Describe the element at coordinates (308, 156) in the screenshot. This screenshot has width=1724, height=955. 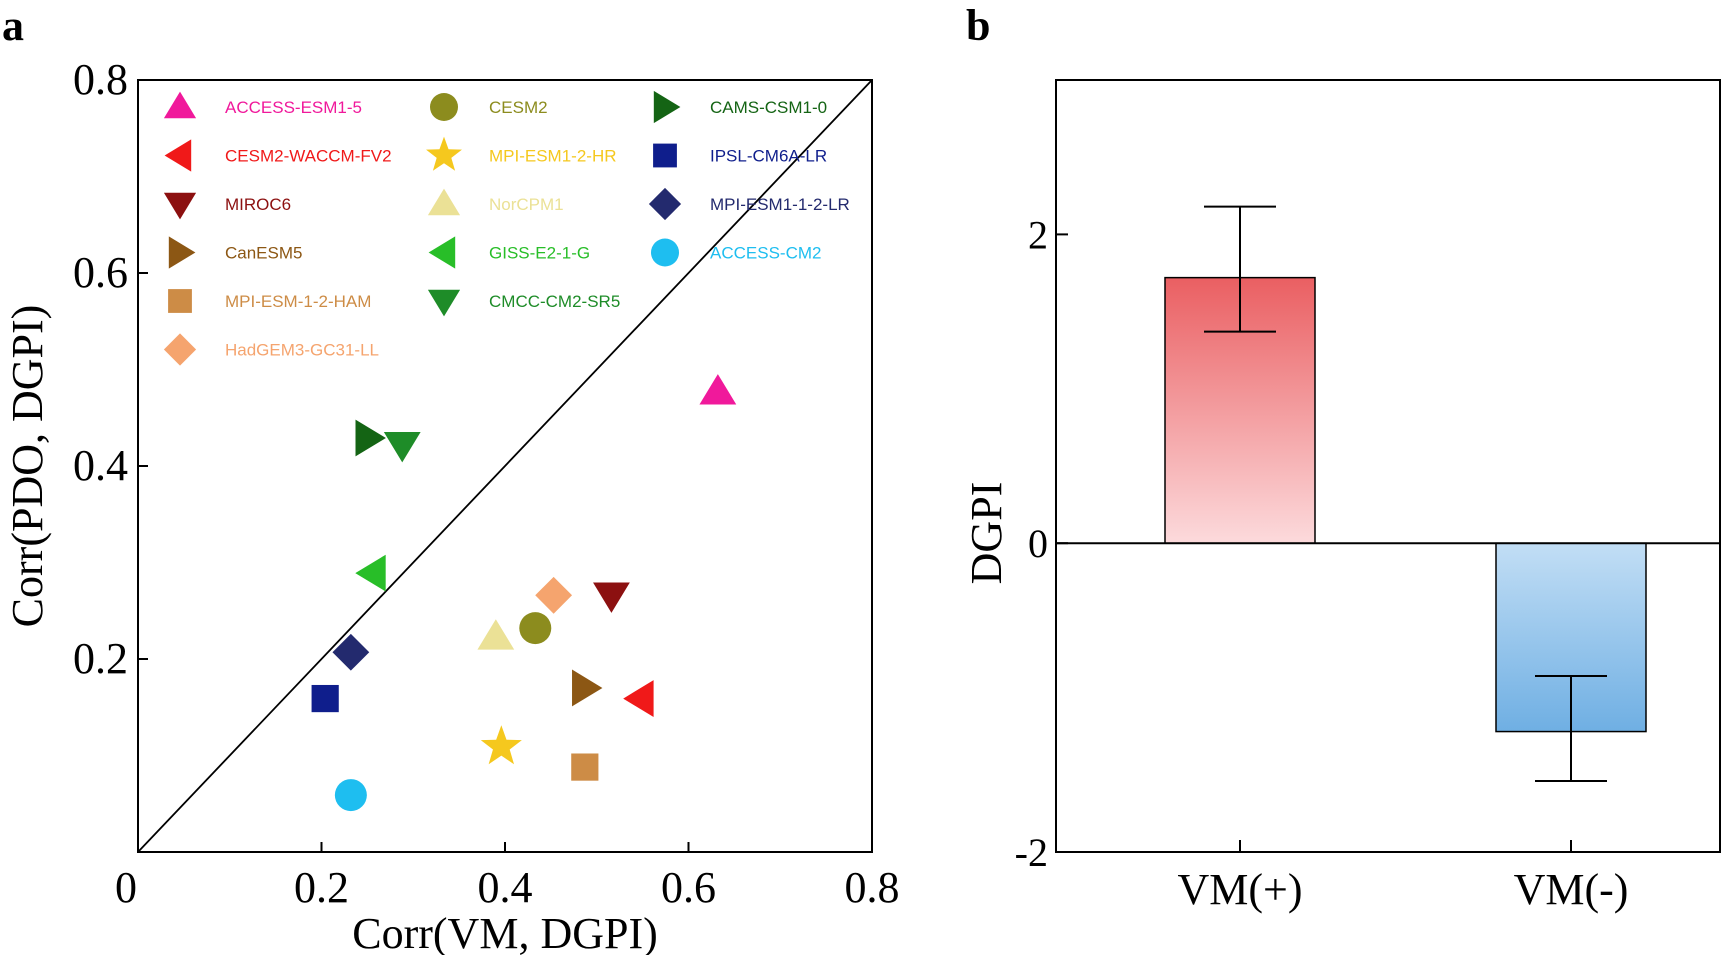
I see `legend-label: CESM2-WACCM-FV2` at that location.